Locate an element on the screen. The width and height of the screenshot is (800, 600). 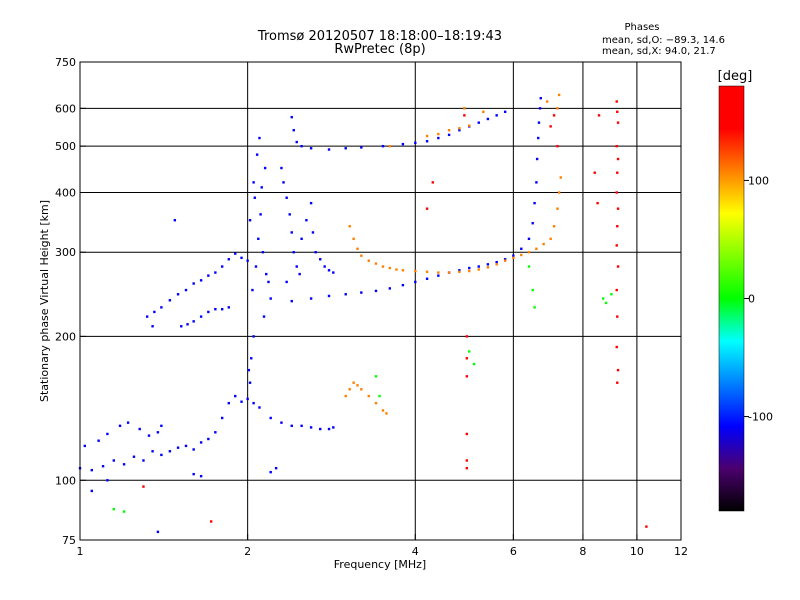
colorbar-ticks: 100 0 -100 is located at coordinates (758, 299).